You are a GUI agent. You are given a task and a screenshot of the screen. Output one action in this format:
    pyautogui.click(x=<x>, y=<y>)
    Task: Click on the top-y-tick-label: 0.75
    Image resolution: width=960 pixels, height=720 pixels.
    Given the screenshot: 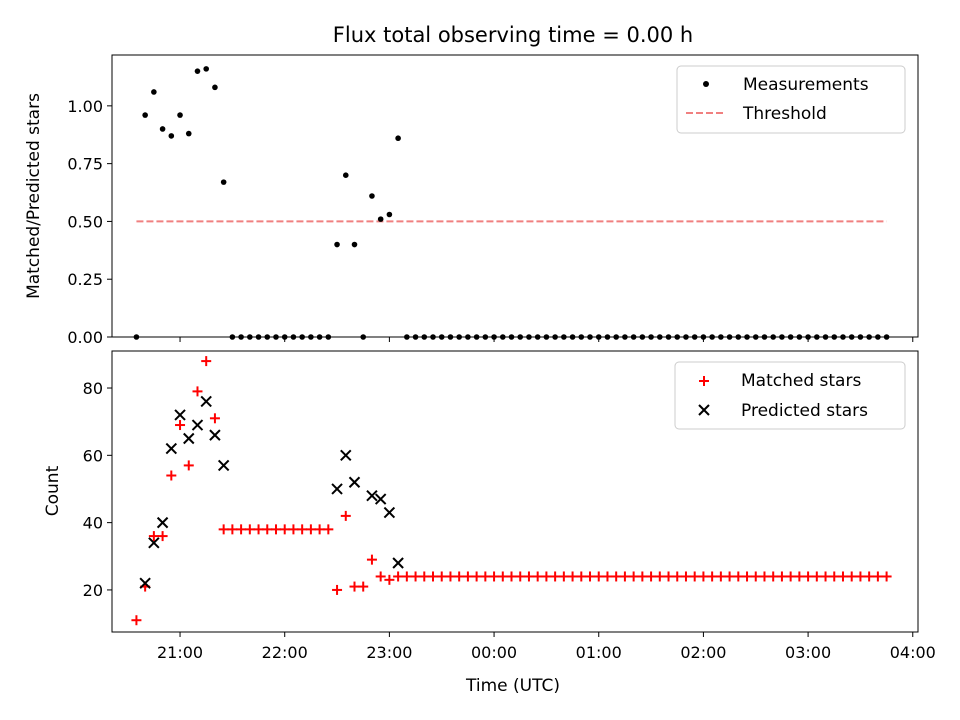 What is the action you would take?
    pyautogui.click(x=85, y=164)
    